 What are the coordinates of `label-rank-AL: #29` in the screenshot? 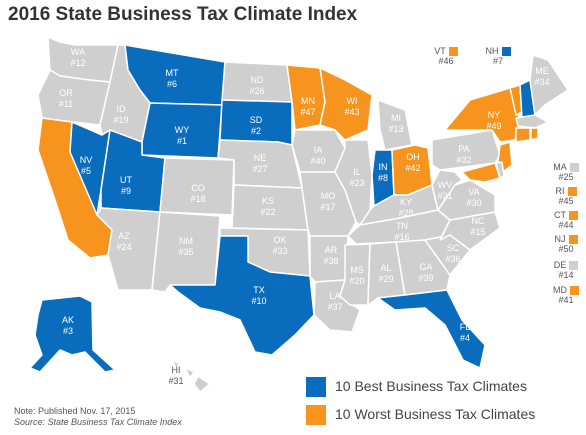 It's located at (385, 279).